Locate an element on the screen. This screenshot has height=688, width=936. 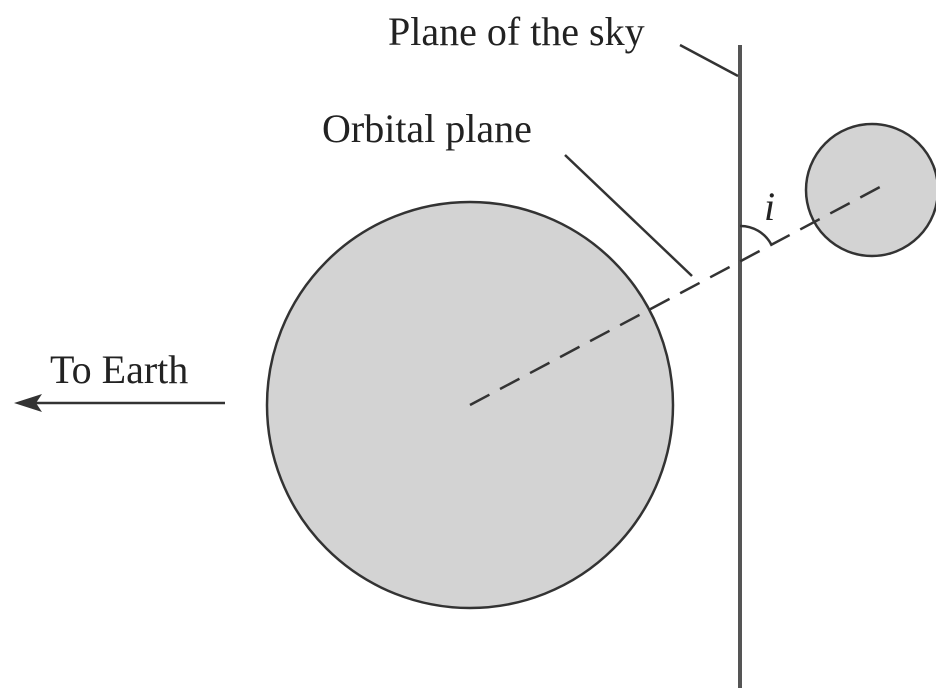
to-earth-label: To Earth is located at coordinates (119, 369).